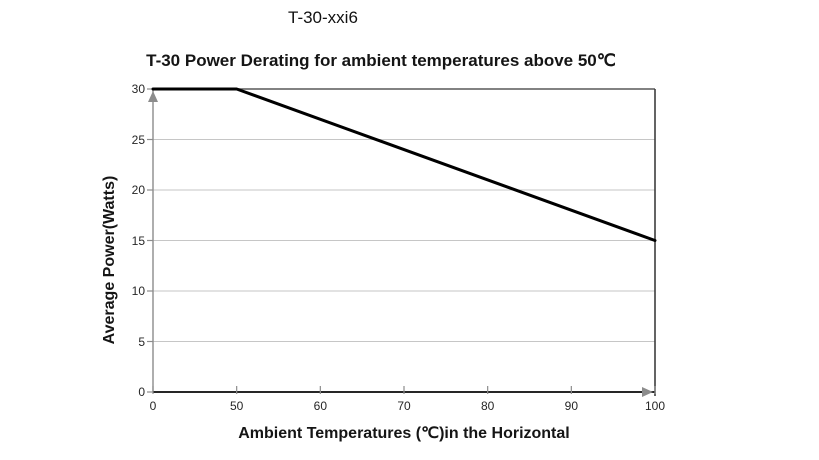 The width and height of the screenshot is (819, 460). What do you see at coordinates (571, 406) in the screenshot?
I see `x-tick-label: 90` at bounding box center [571, 406].